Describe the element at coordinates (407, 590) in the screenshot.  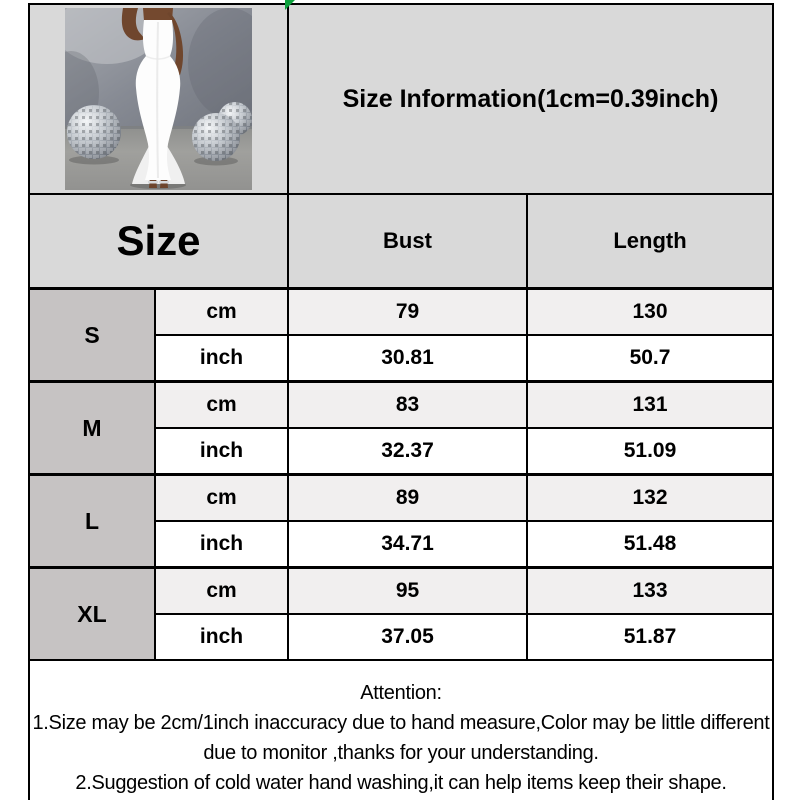
I see `xl-cm-bust: 95` at that location.